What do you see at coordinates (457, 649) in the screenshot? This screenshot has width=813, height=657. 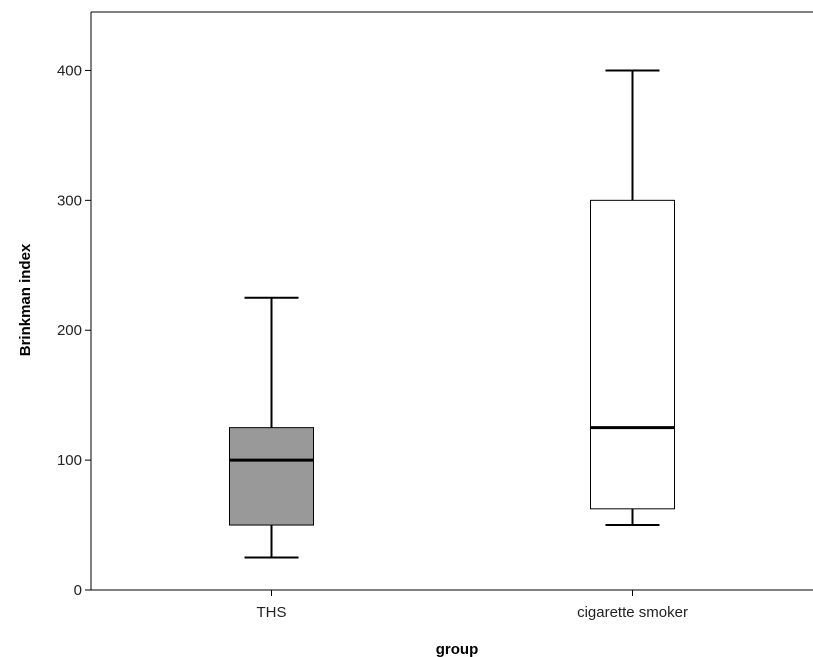 I see `x-axis-title: group` at bounding box center [457, 649].